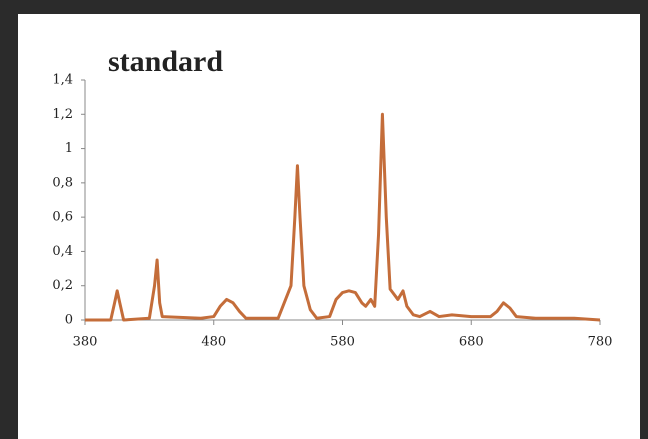 The image size is (648, 439). I want to click on x-tick-label: 680, so click(471, 342).